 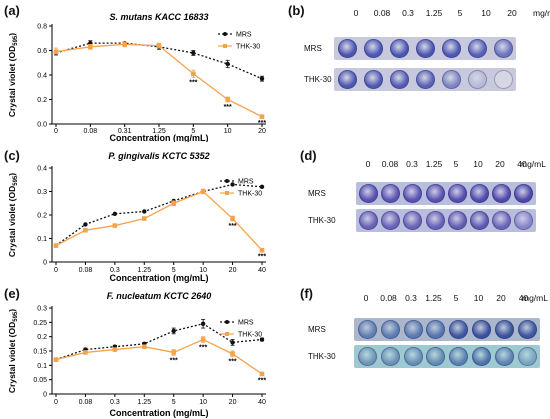 What do you see at coordinates (308, 155) in the screenshot?
I see `panel-label-d: (d)` at bounding box center [308, 155].